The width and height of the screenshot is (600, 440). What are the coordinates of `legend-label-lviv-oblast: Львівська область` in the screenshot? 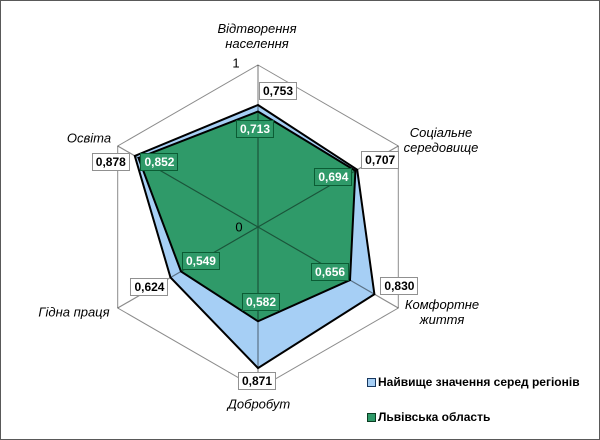 It's located at (434, 417).